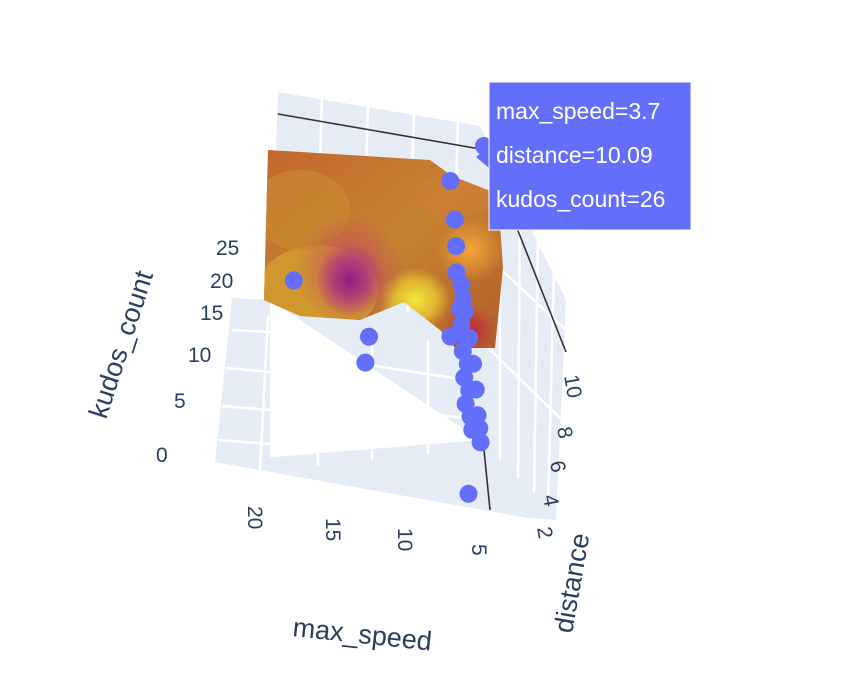  Describe the element at coordinates (180, 401) in the screenshot. I see `z-tick-label: 5` at that location.